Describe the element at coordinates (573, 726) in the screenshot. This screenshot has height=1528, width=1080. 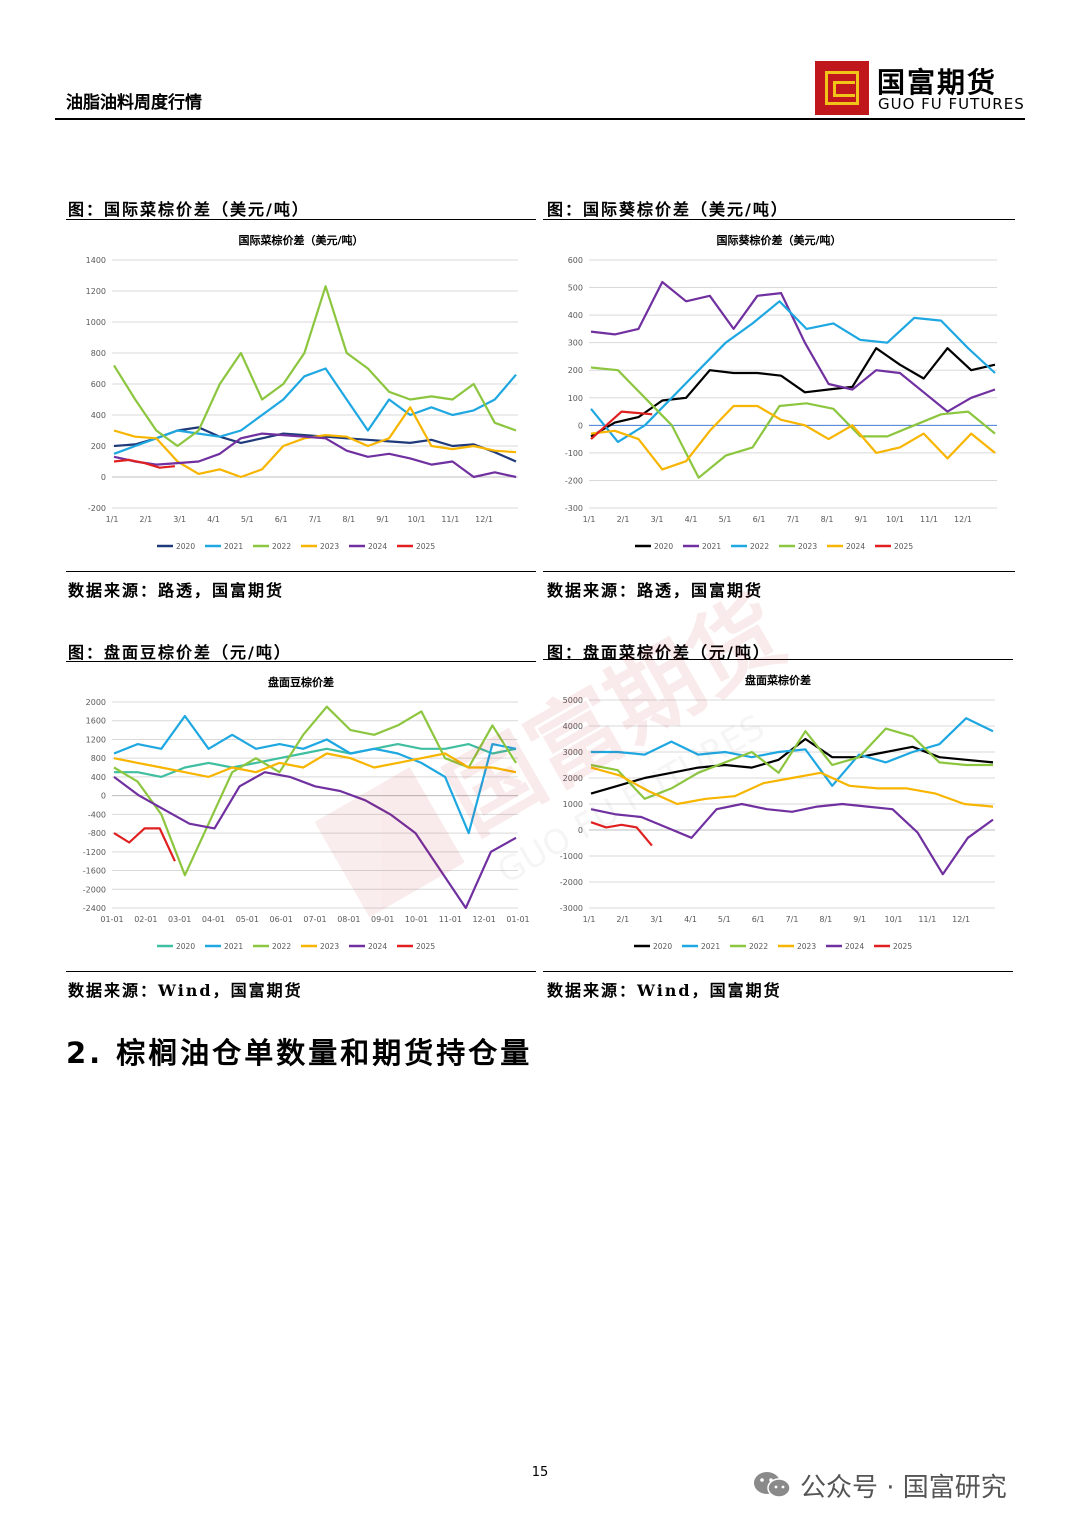
I see `y-tick-label: 4000` at that location.